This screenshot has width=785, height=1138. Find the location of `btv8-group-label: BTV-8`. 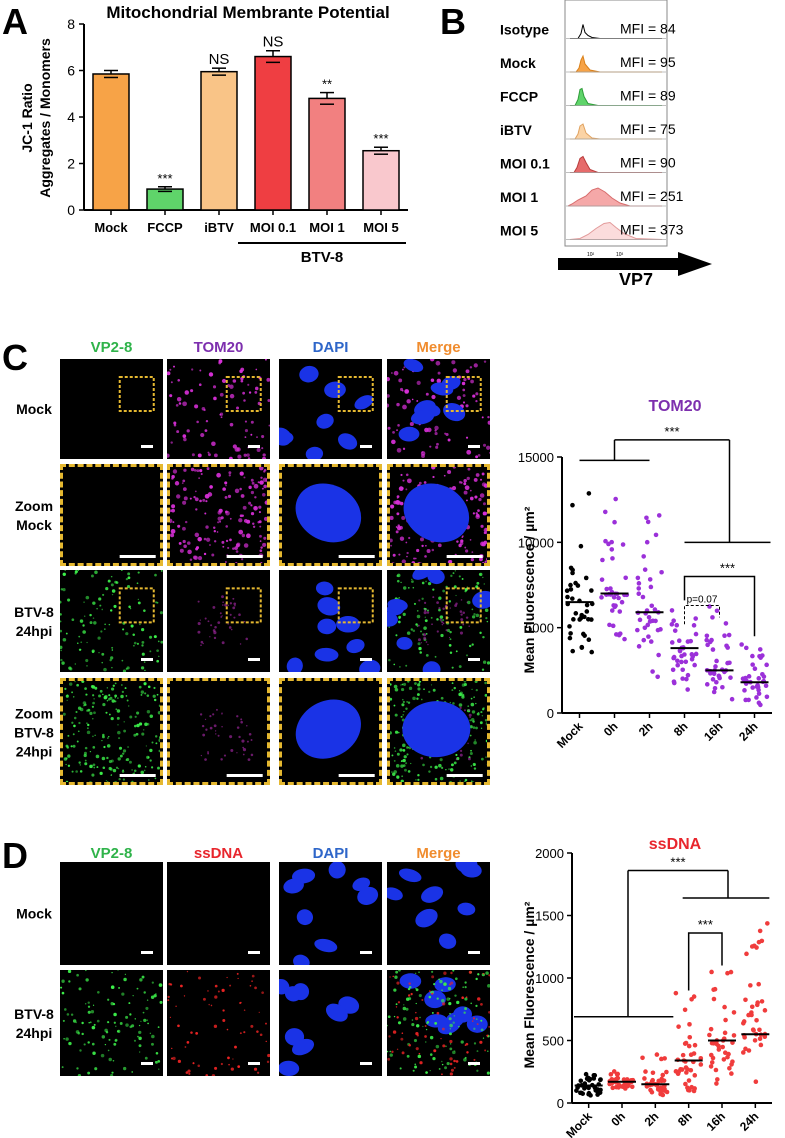

btv8-group-label: BTV-8 is located at coordinates (322, 257).